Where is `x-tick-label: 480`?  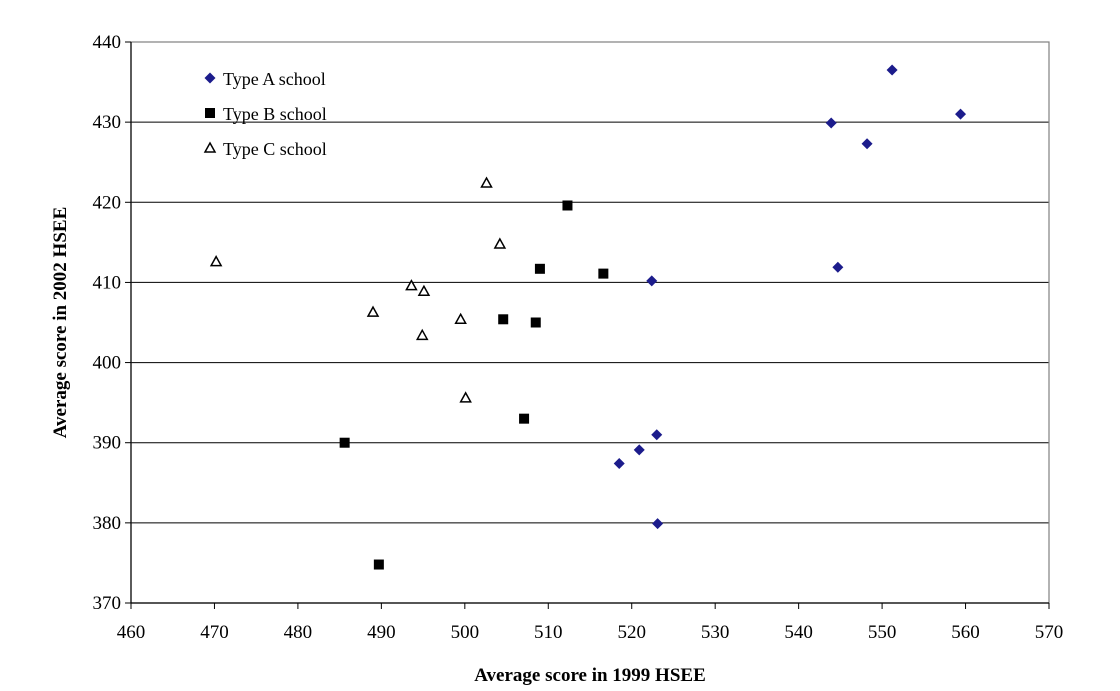
x-tick-label: 480 is located at coordinates (298, 632).